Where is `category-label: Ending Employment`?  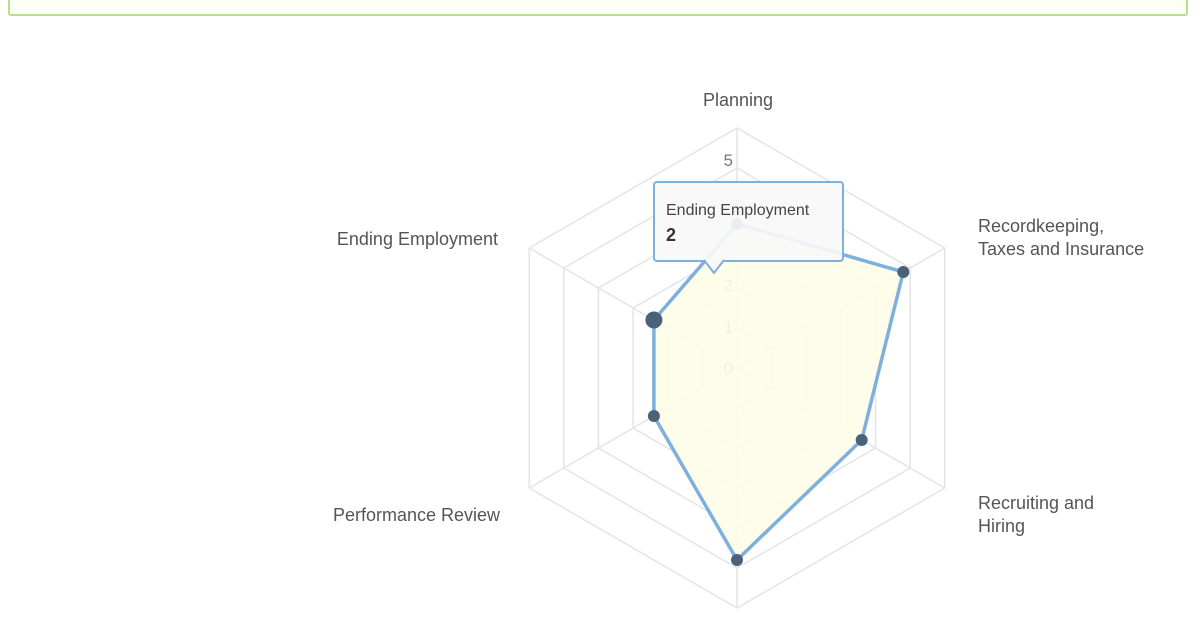
category-label: Ending Employment is located at coordinates (417, 239).